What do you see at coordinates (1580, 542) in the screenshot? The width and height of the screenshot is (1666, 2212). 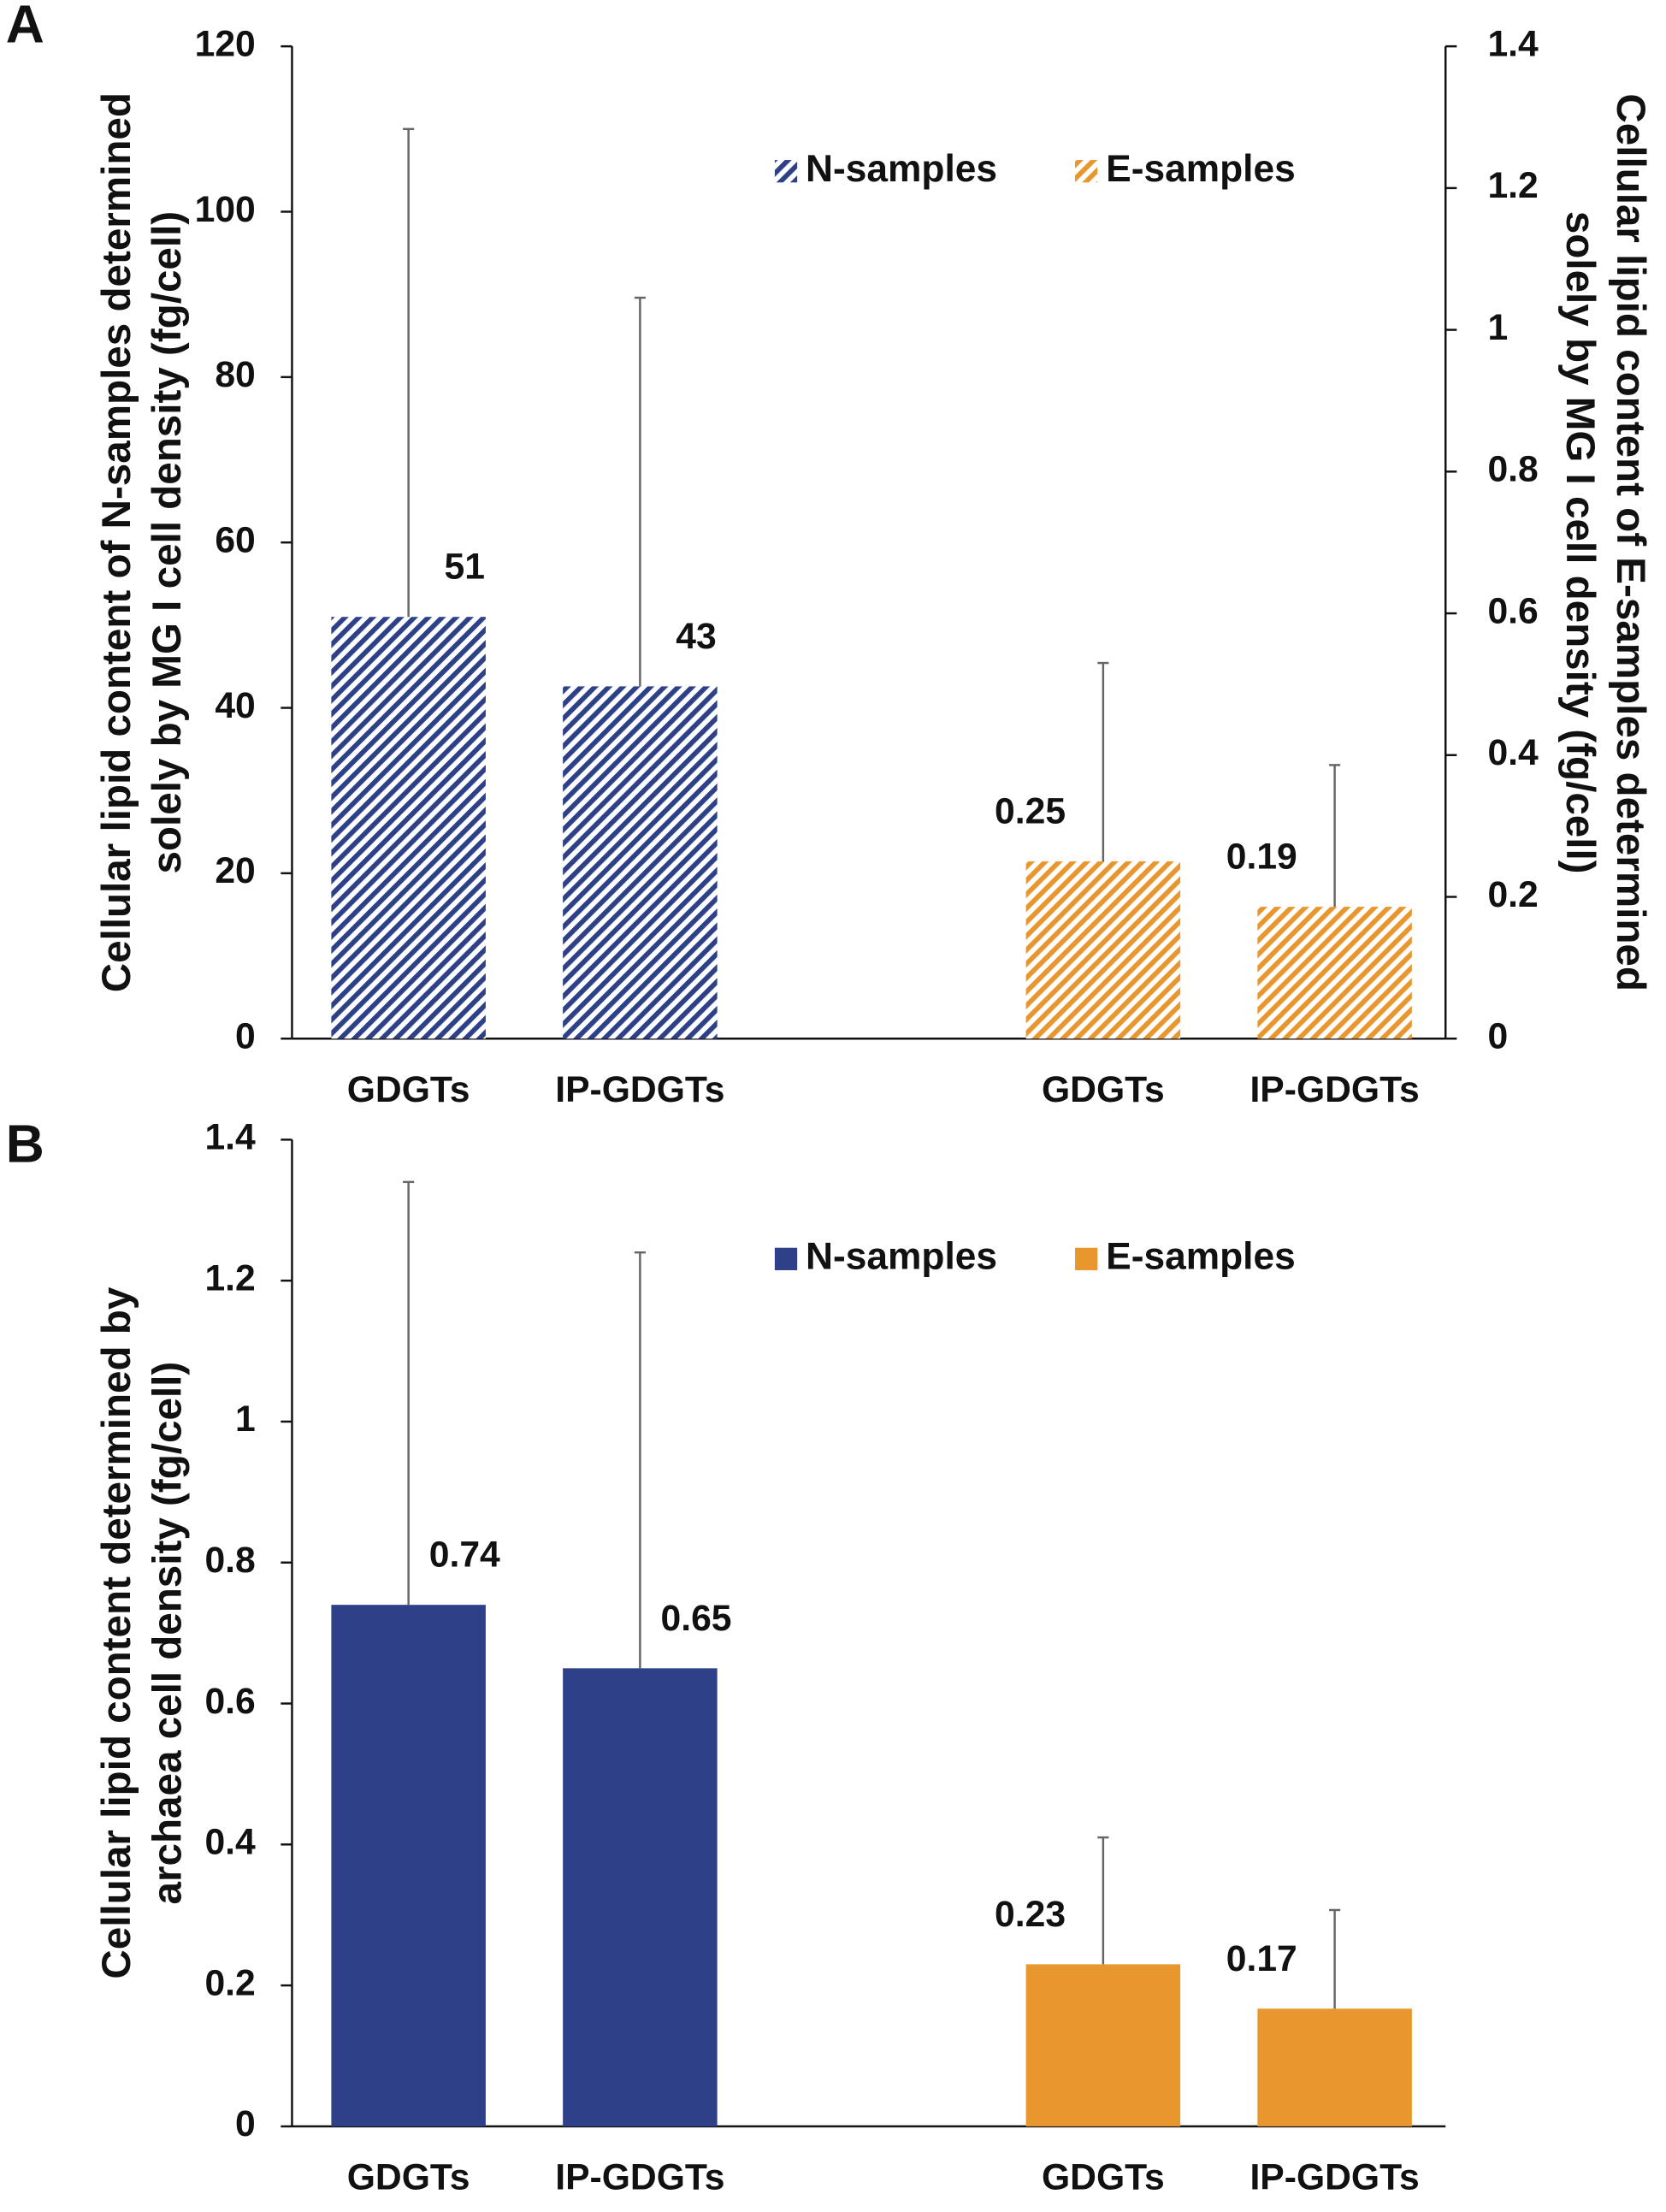 I see `y2-axis-title: solely by MG I cell density (fg/cell)` at bounding box center [1580, 542].